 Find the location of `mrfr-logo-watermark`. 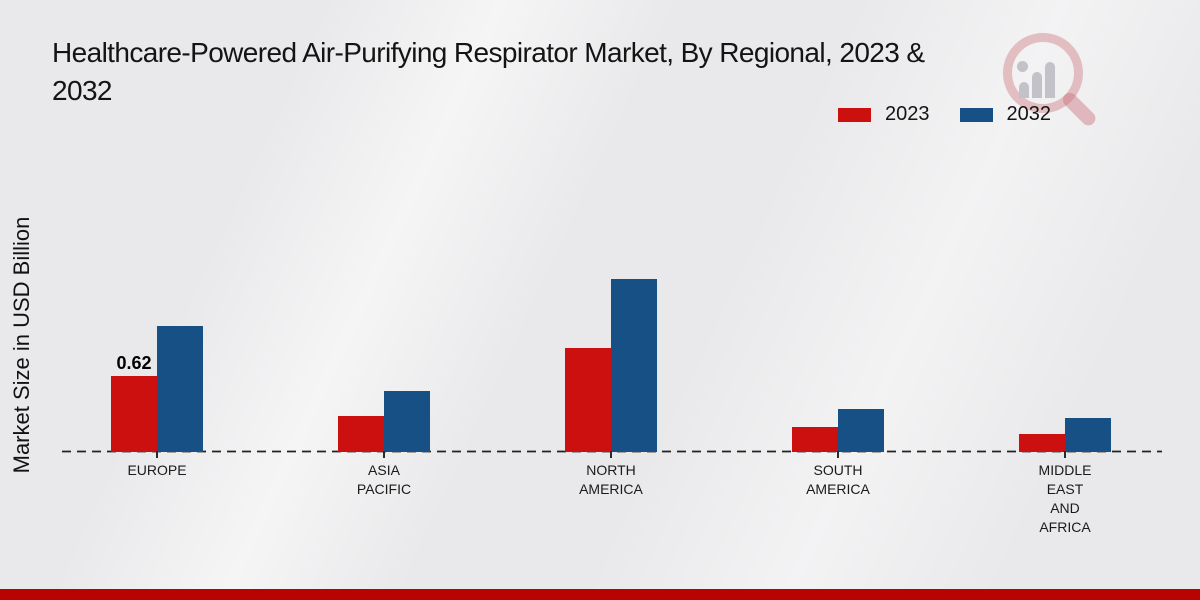

mrfr-logo-watermark is located at coordinates (1047, 77).